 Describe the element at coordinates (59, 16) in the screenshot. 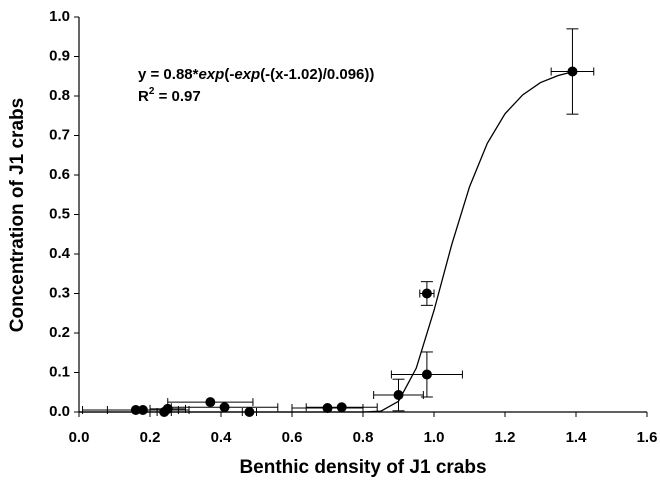

I see `y-tick-label: 1.0` at that location.